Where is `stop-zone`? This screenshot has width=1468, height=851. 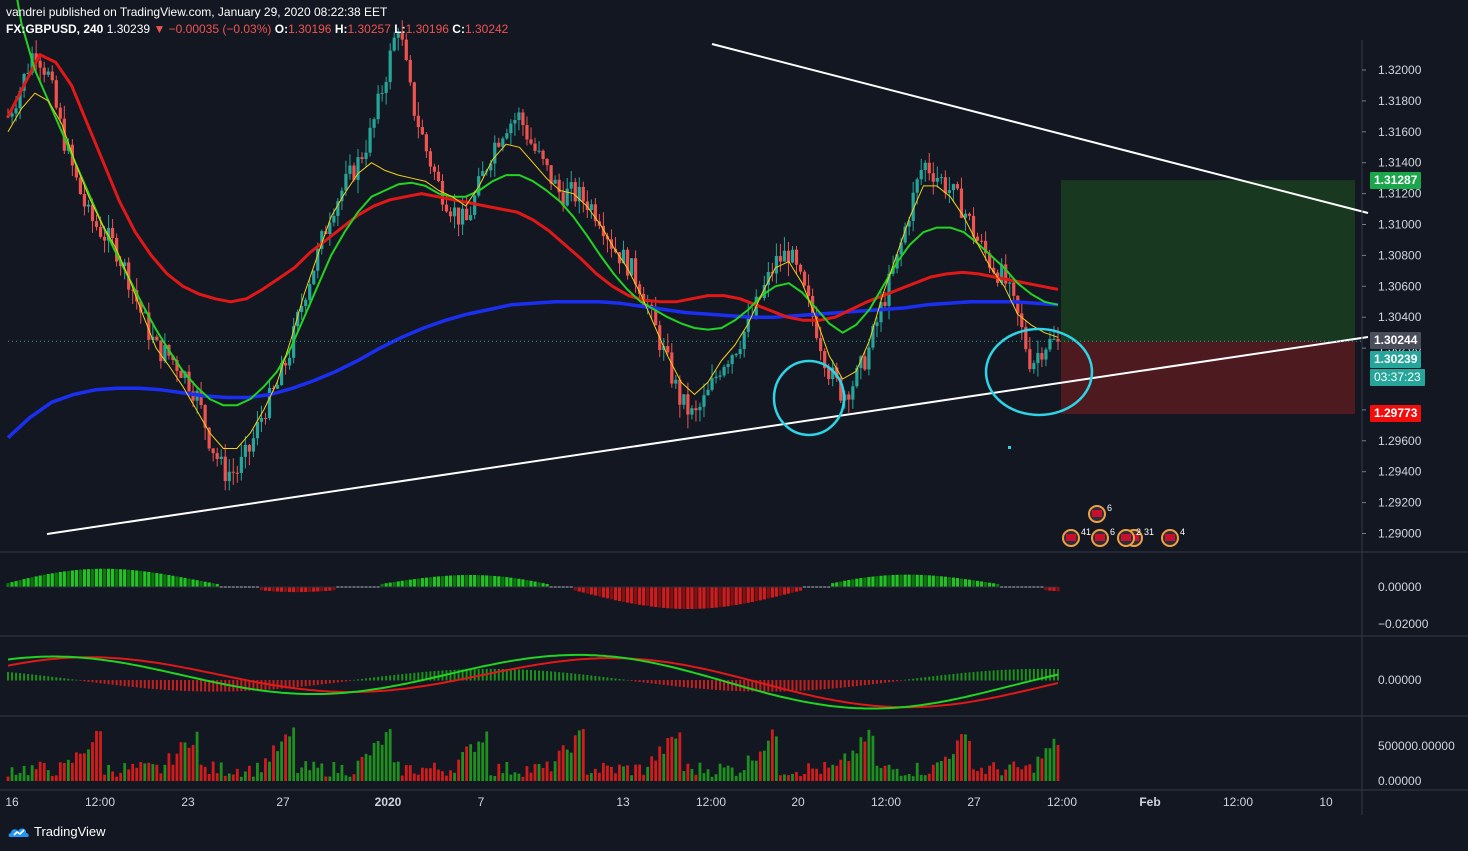 stop-zone is located at coordinates (1208, 378).